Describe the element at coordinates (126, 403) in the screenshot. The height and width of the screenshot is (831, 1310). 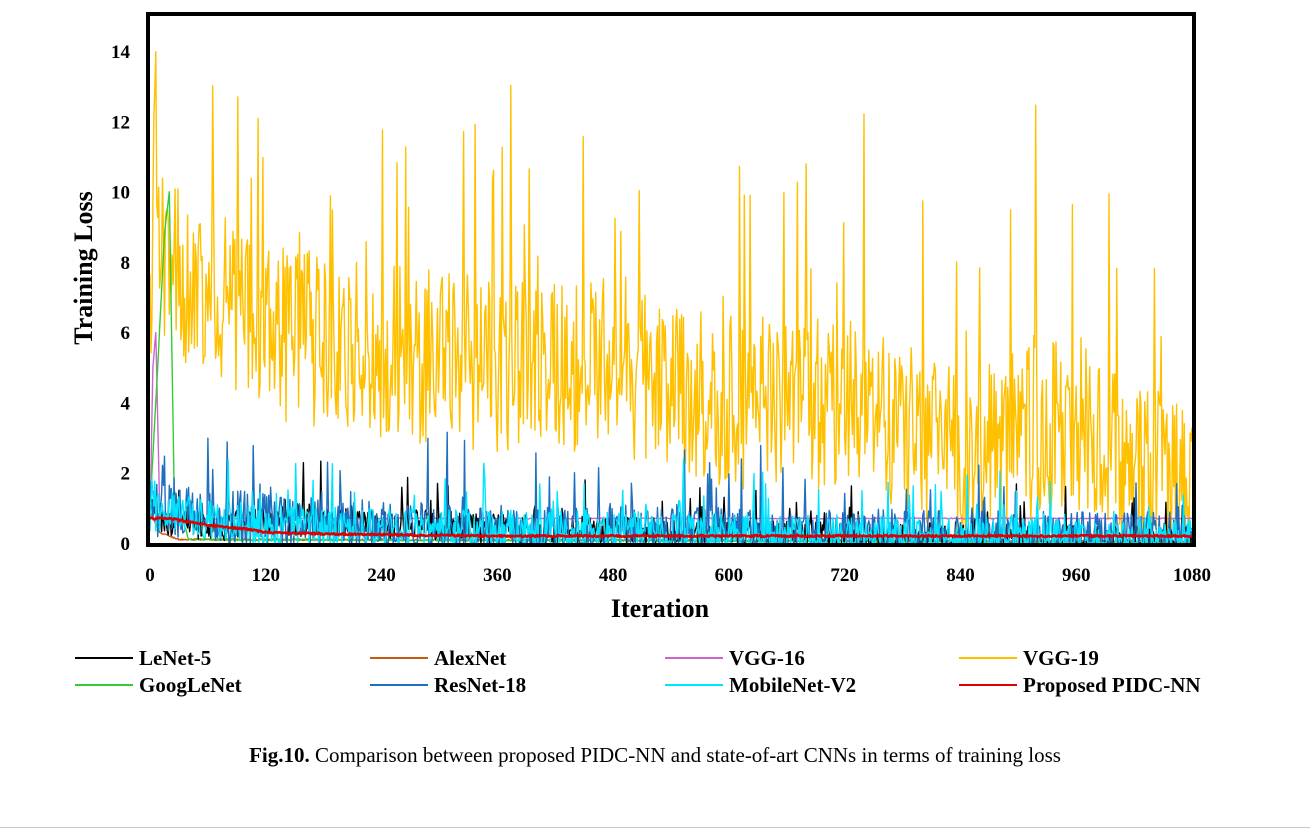
I see `y-tick-label: 4` at that location.